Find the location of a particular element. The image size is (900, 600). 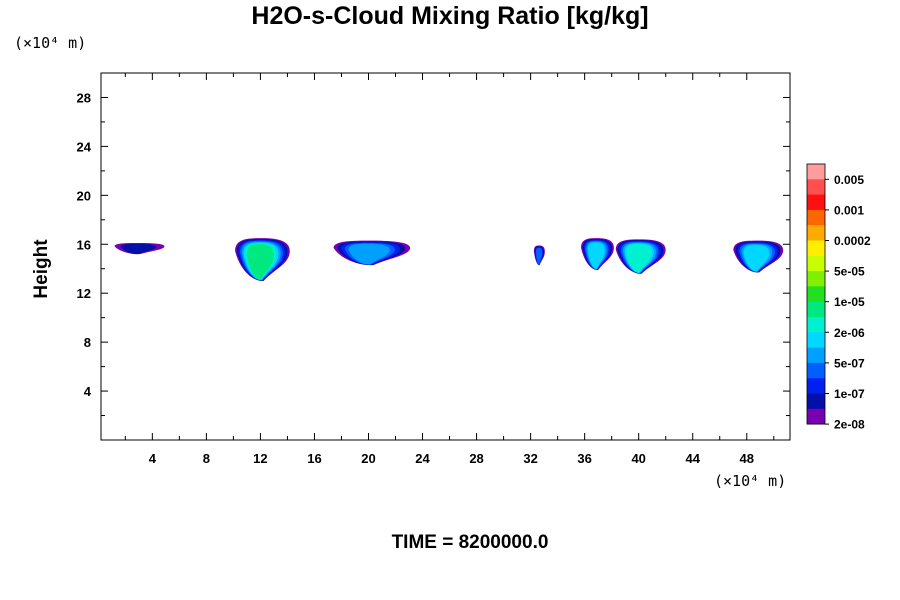

x-tick-label: 32 is located at coordinates (530, 458).